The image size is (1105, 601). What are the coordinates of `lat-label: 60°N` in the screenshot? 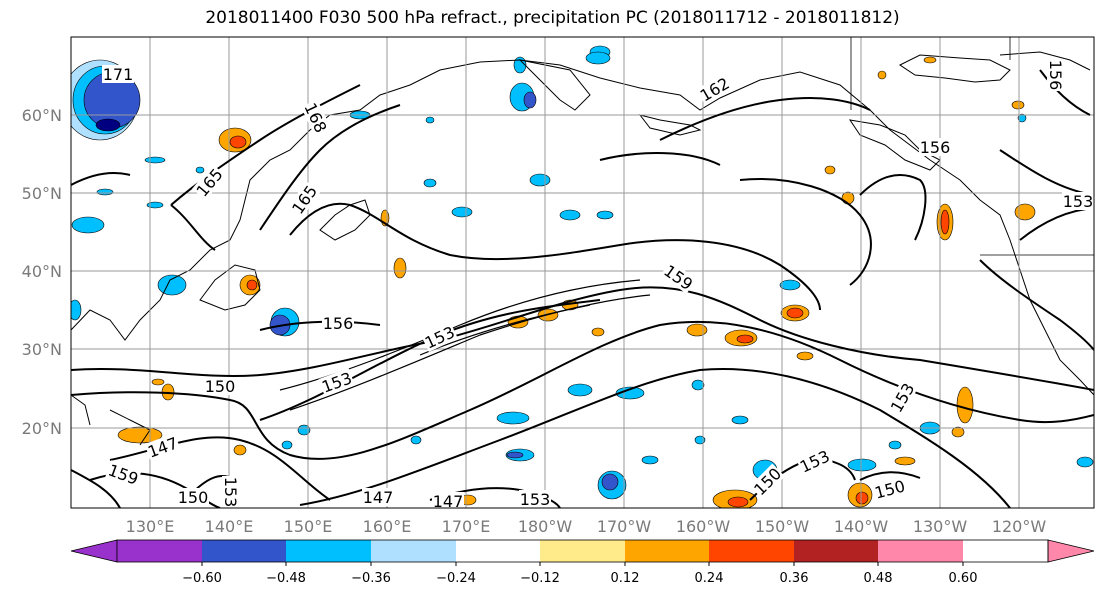 It's located at (42, 115).